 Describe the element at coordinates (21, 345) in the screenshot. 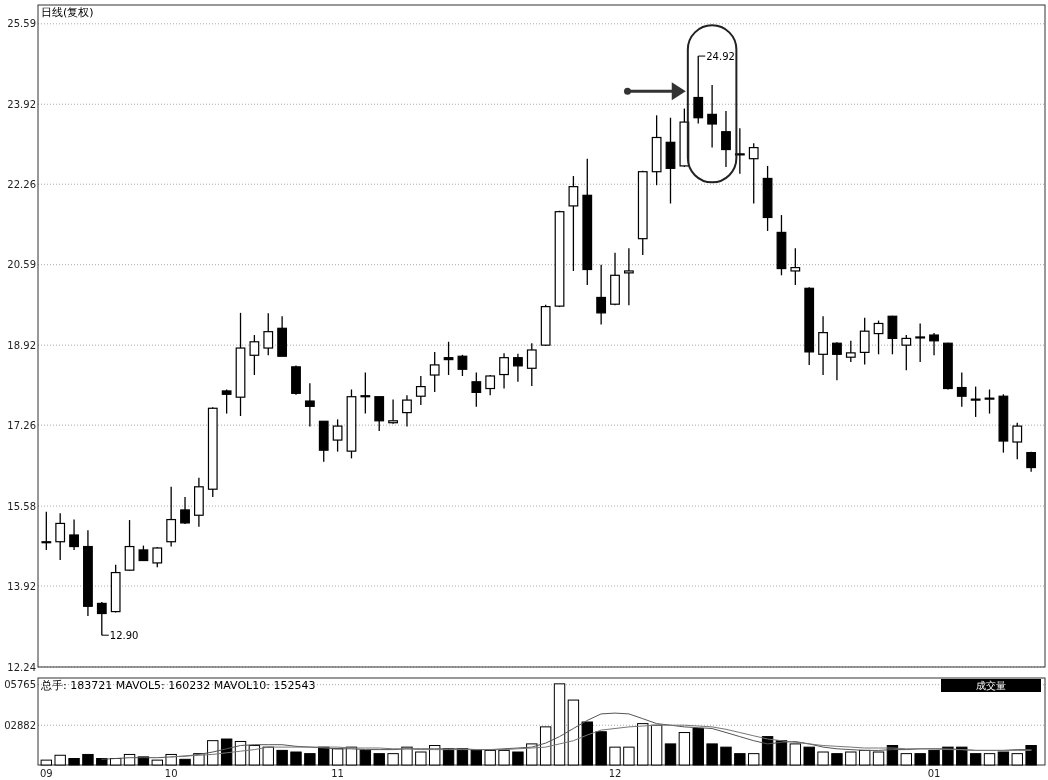

I see `y-tick-label: 18.92` at that location.